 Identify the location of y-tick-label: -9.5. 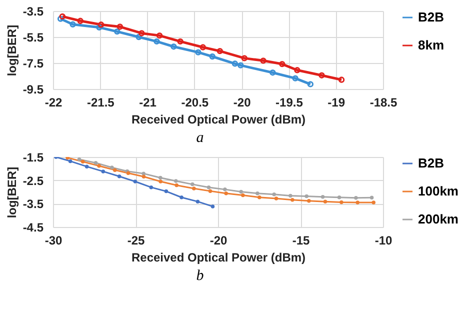
(33, 89).